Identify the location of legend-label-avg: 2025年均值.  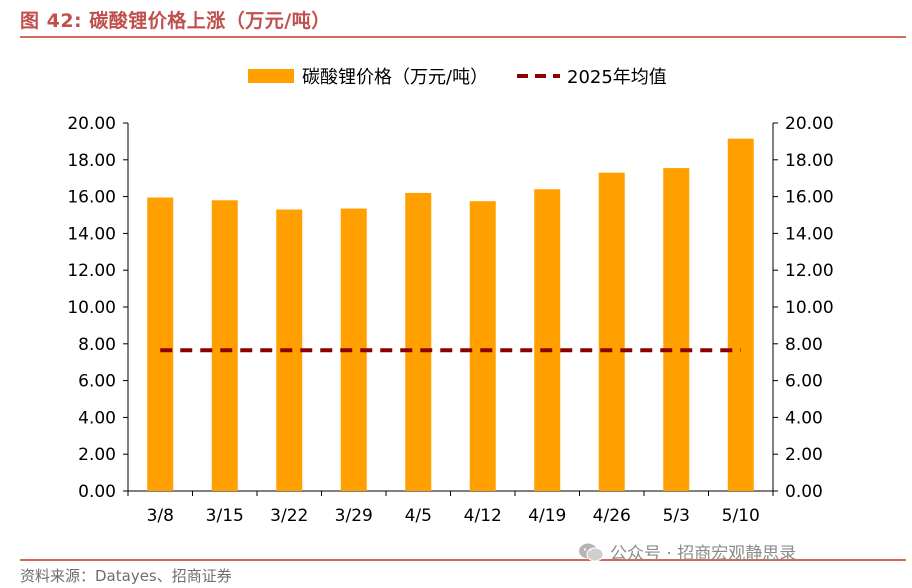
(617, 77).